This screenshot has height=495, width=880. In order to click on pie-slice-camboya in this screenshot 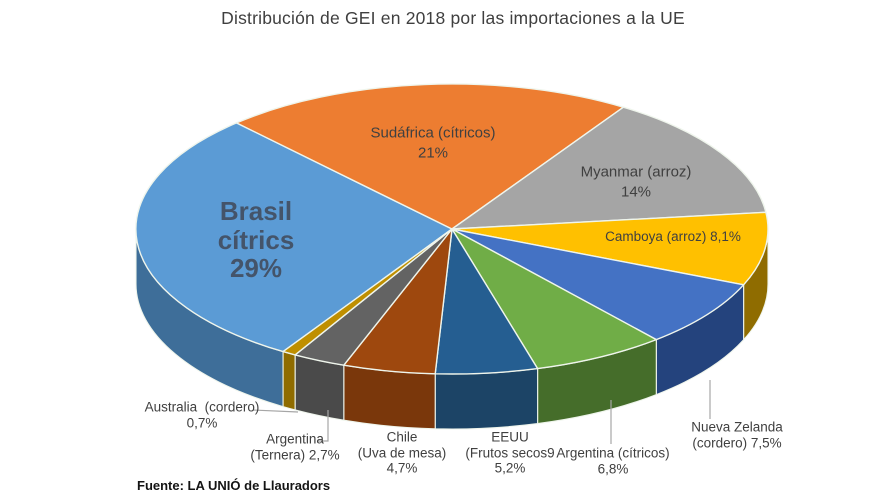, I will do `click(610, 248)`.